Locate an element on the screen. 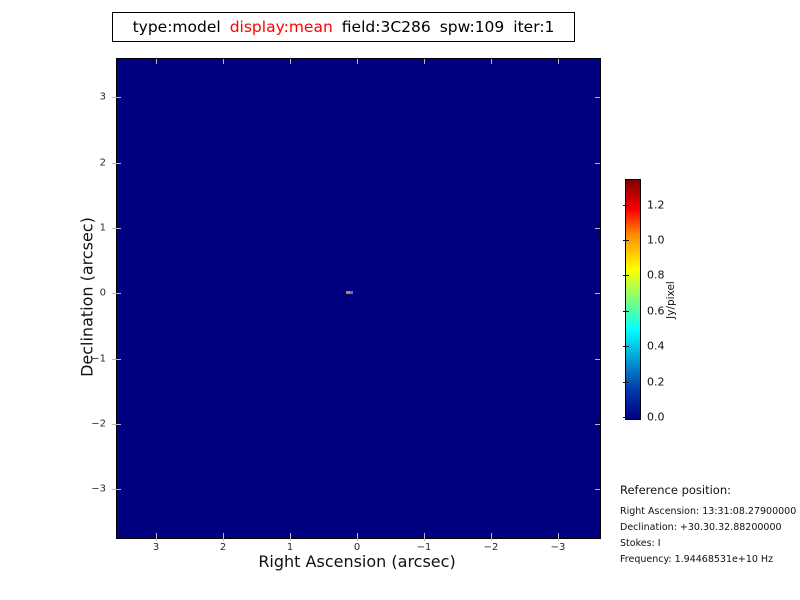 The height and width of the screenshot is (600, 800). reference-line: Frequency: 1.94468531e+10 Hz is located at coordinates (697, 559).